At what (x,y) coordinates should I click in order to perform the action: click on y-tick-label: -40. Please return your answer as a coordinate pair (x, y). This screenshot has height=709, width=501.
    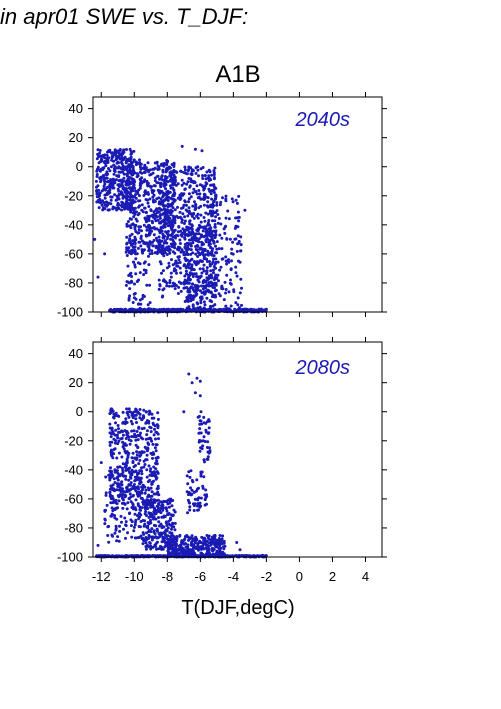
    Looking at the image, I should click on (73, 469).